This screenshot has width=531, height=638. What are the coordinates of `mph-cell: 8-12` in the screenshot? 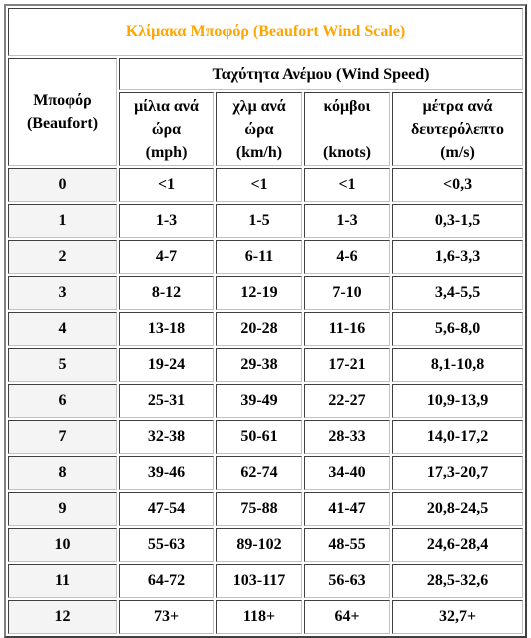 It's located at (166, 293).